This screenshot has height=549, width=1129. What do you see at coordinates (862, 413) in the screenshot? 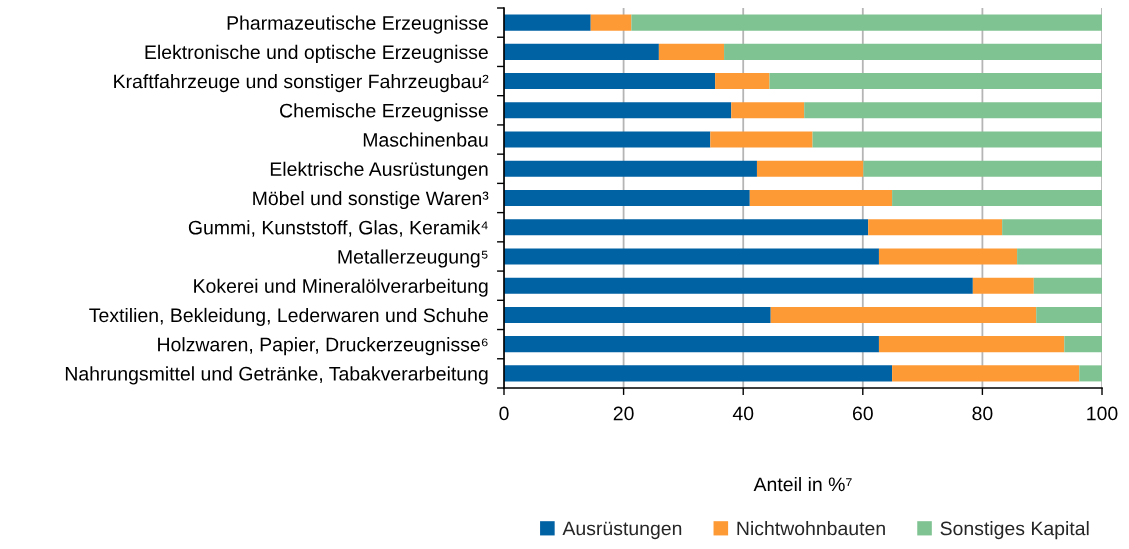
I see `x-tick-label: 60` at bounding box center [862, 413].